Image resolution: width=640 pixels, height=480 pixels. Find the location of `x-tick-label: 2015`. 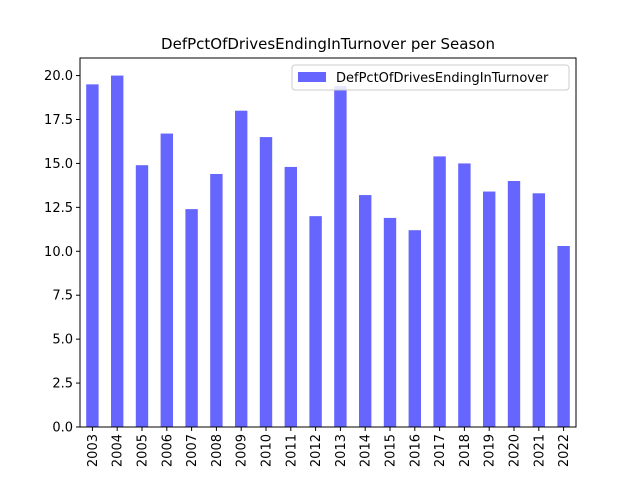

x-tick-label: 2015 is located at coordinates (391, 450).